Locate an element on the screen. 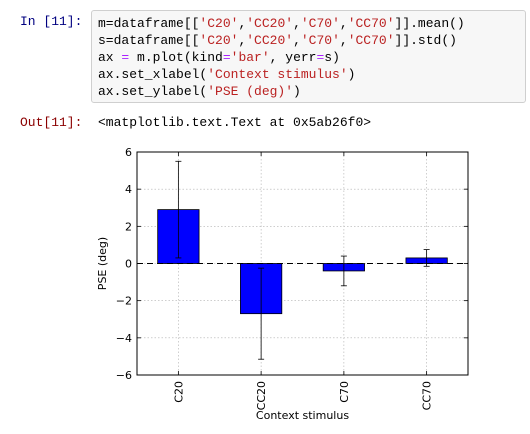 The width and height of the screenshot is (530, 434). code-line: ax.set_ylabel('PSE (deg)') is located at coordinates (308, 91).